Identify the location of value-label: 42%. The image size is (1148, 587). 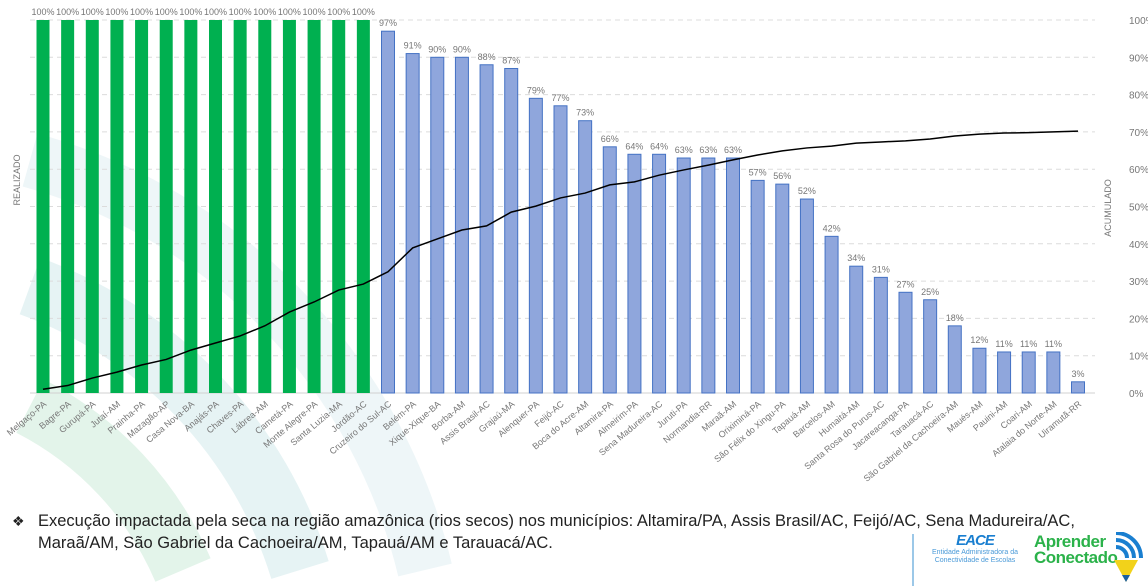
(832, 228).